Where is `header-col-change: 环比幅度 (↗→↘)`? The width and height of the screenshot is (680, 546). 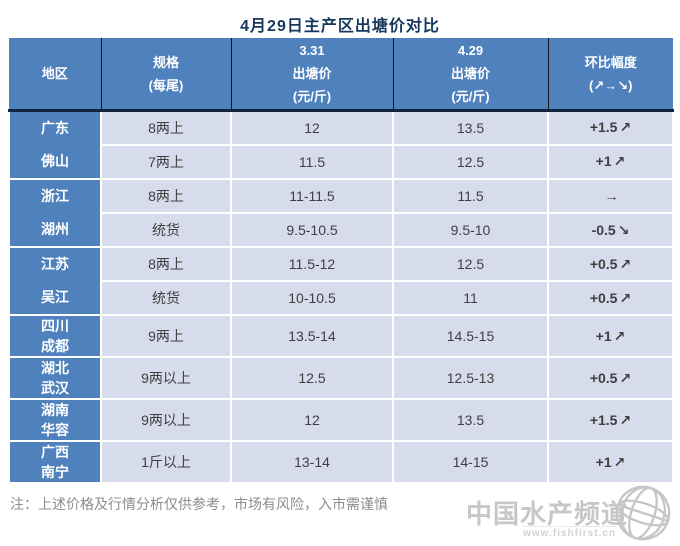
header-col-change: 环比幅度 (↗→↘) is located at coordinates (610, 75).